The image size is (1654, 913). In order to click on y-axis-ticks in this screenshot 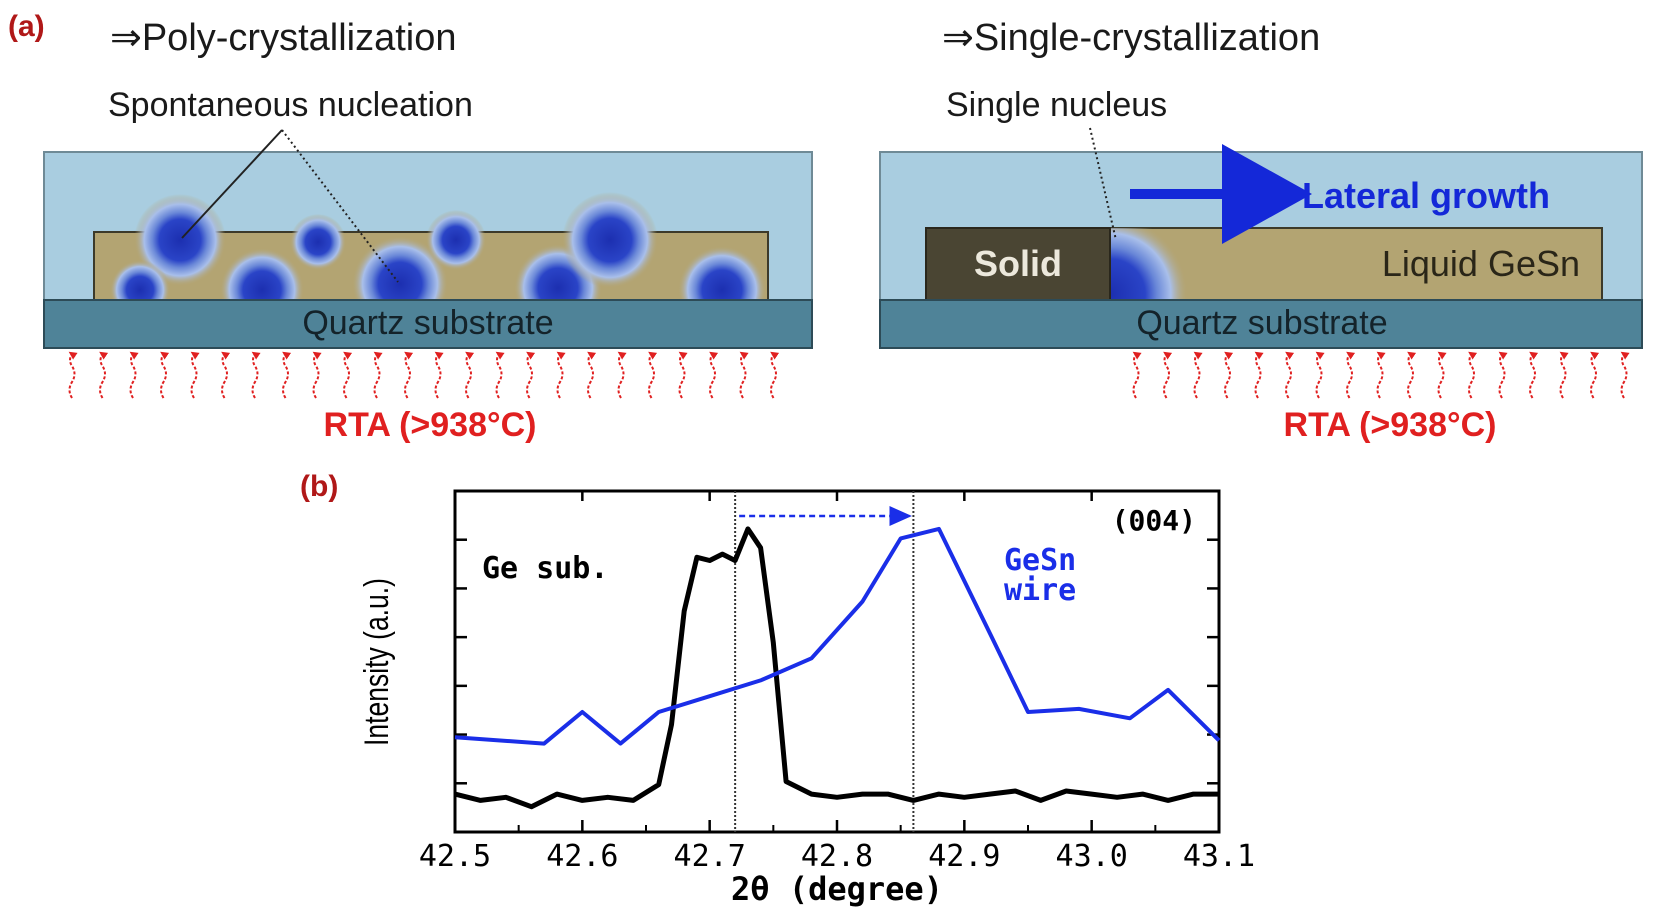, I will do `click(837, 661)`.